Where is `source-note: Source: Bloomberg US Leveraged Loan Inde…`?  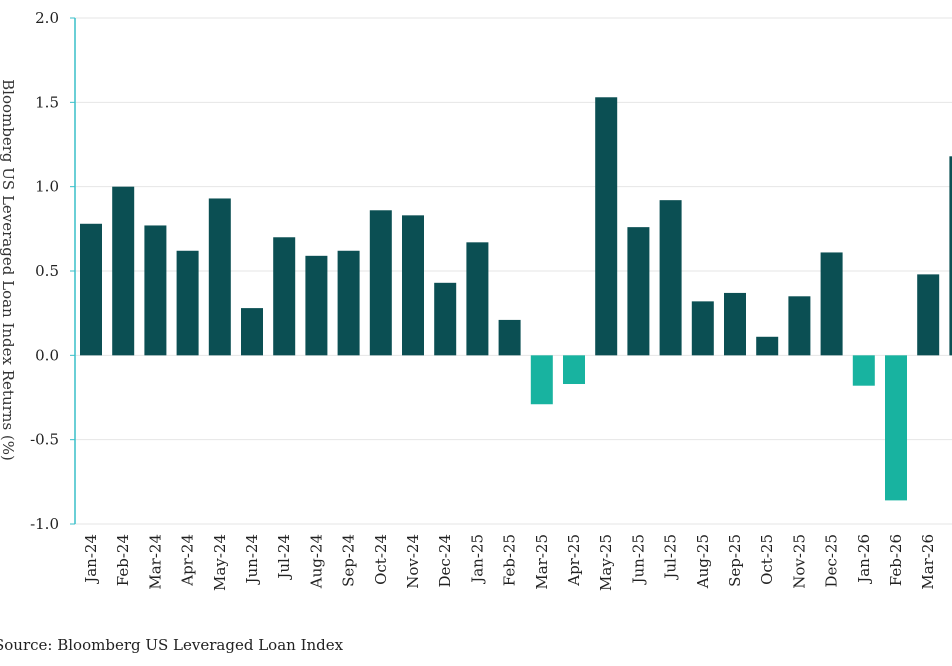 source-note: Source: Bloomberg US Leveraged Loan Inde… is located at coordinates (172, 645).